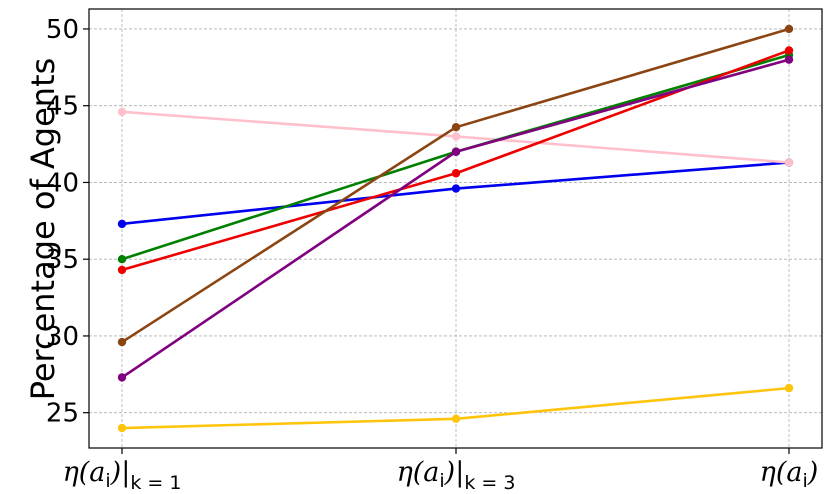  What do you see at coordinates (62, 183) in the screenshot?
I see `y-tick-label: 40` at bounding box center [62, 183].